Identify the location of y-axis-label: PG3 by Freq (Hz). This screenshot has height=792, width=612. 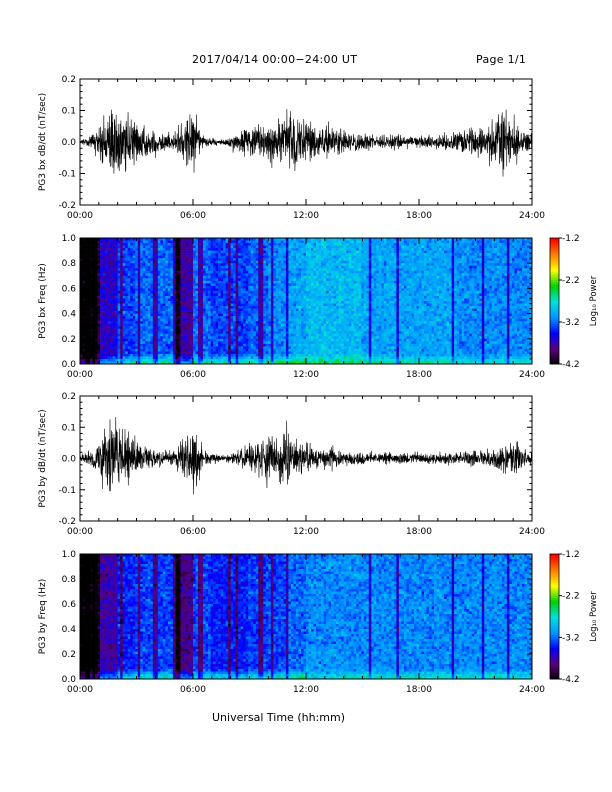
(43, 617).